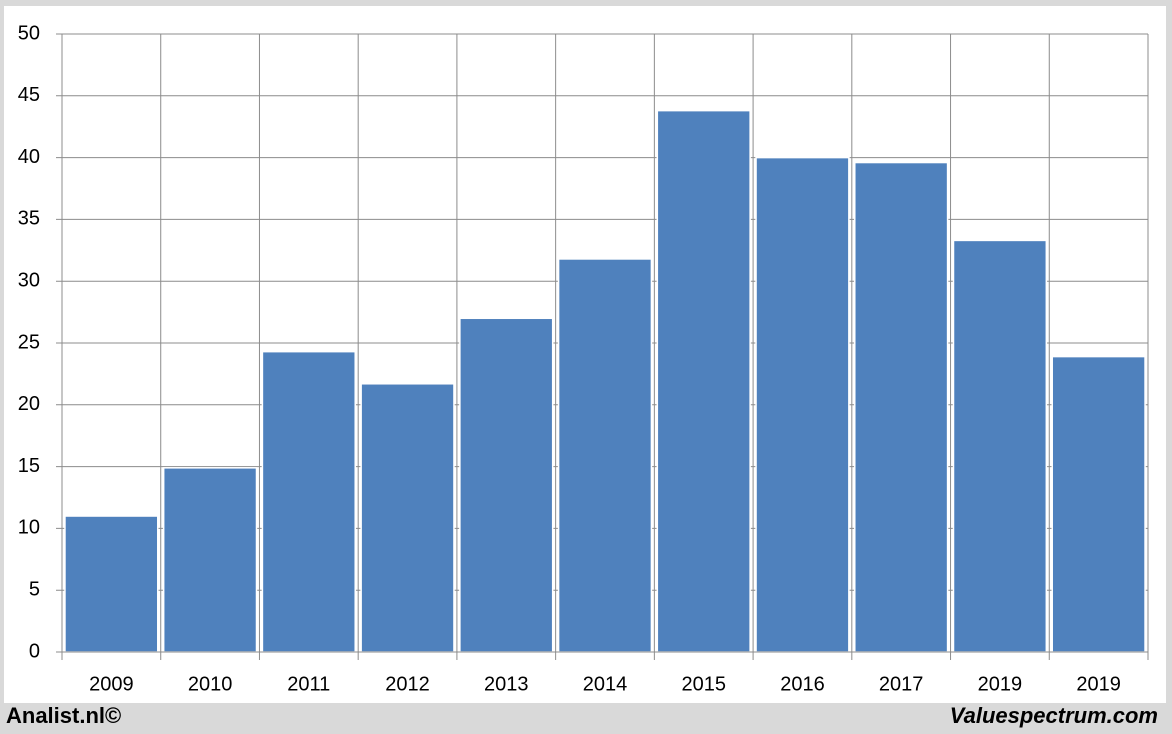 The width and height of the screenshot is (1172, 734). What do you see at coordinates (29, 280) in the screenshot?
I see `y-tick-label: 30` at bounding box center [29, 280].